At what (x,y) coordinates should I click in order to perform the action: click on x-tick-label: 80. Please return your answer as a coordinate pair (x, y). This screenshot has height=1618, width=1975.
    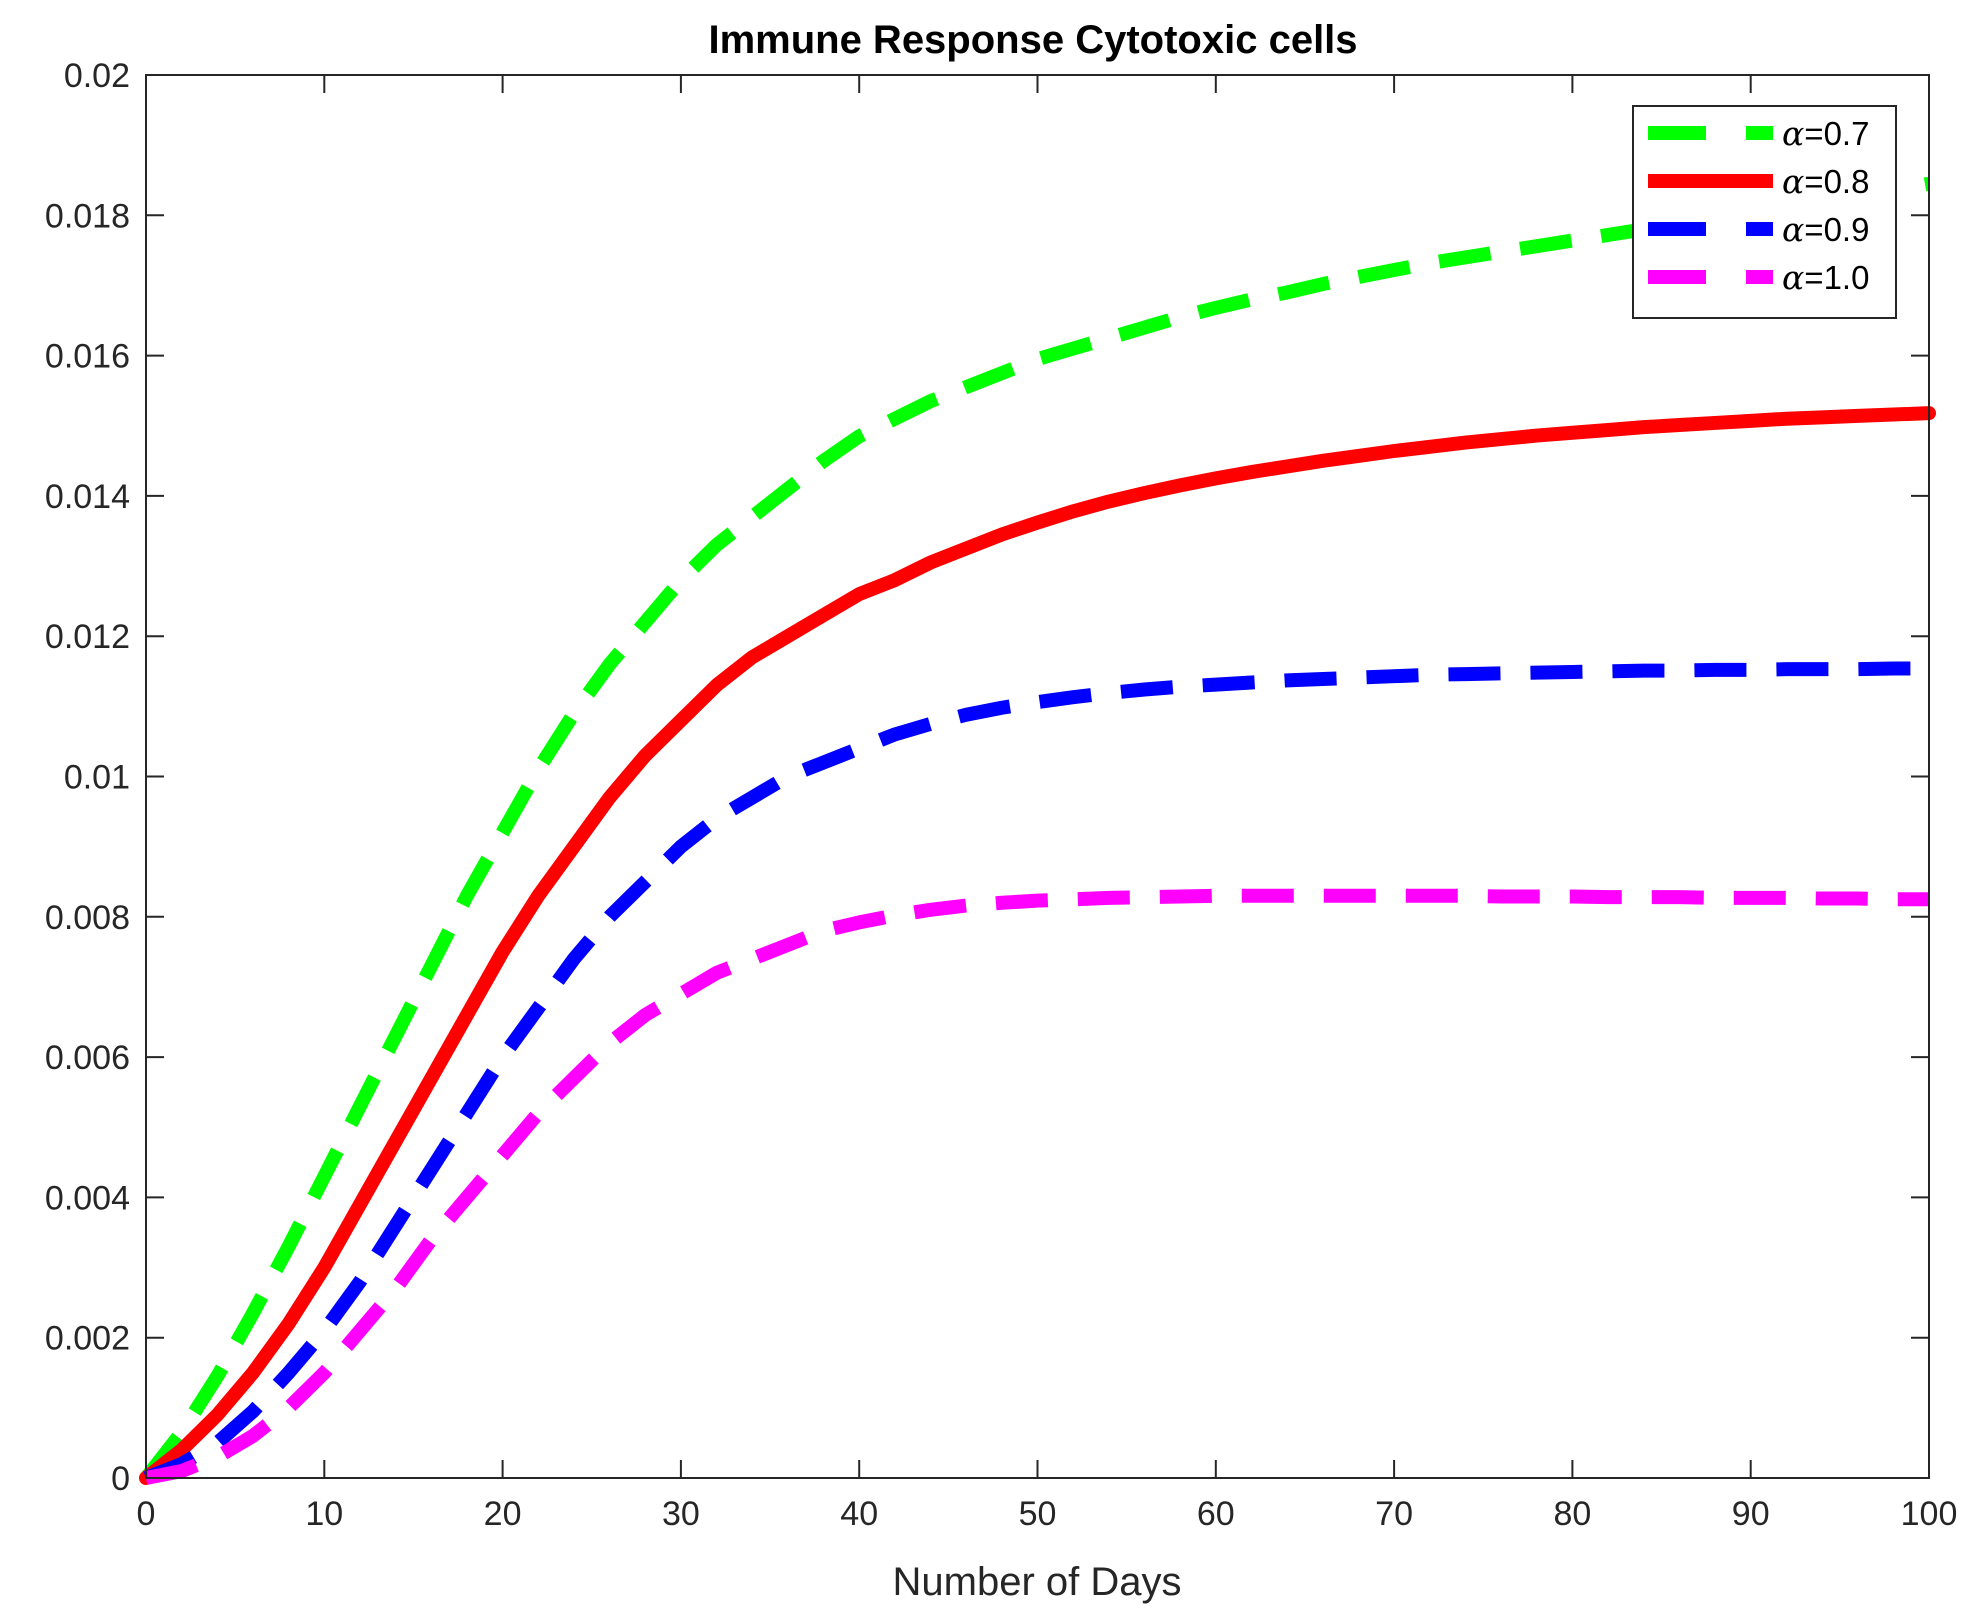
    Looking at the image, I should click on (1572, 1514).